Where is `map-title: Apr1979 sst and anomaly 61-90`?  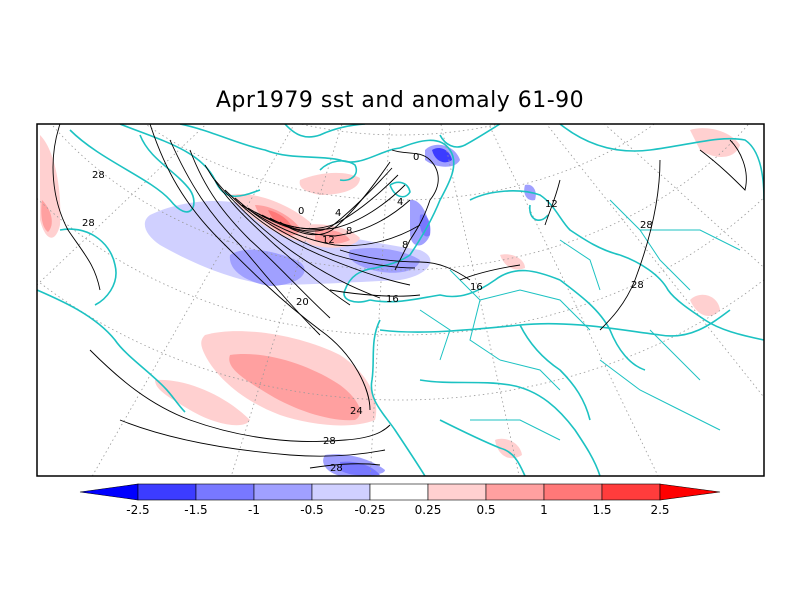
map-title: Apr1979 sst and anomaly 61-90 is located at coordinates (400, 100).